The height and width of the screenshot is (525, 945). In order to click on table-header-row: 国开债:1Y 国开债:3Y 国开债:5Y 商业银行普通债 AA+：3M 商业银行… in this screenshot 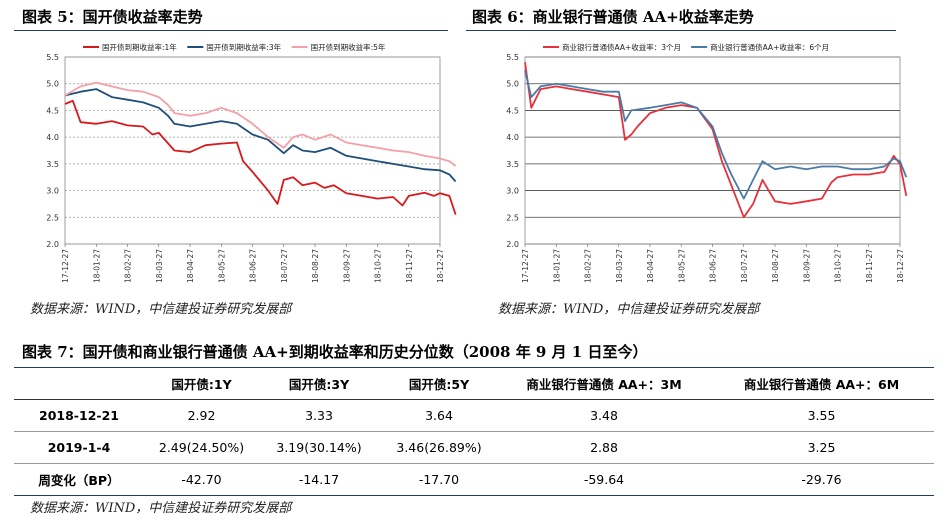, I will do `click(474, 383)`.